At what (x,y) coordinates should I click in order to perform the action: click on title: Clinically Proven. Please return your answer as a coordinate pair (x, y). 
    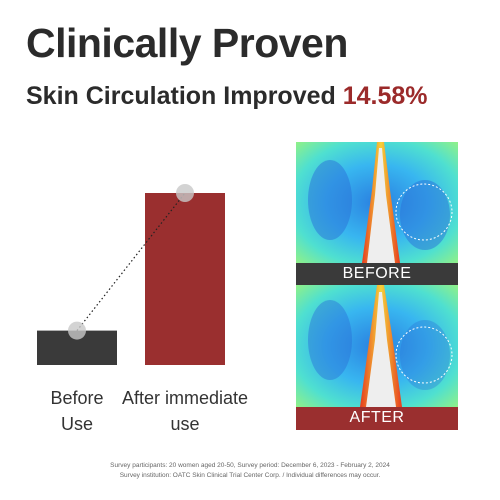
    Looking at the image, I should click on (187, 43).